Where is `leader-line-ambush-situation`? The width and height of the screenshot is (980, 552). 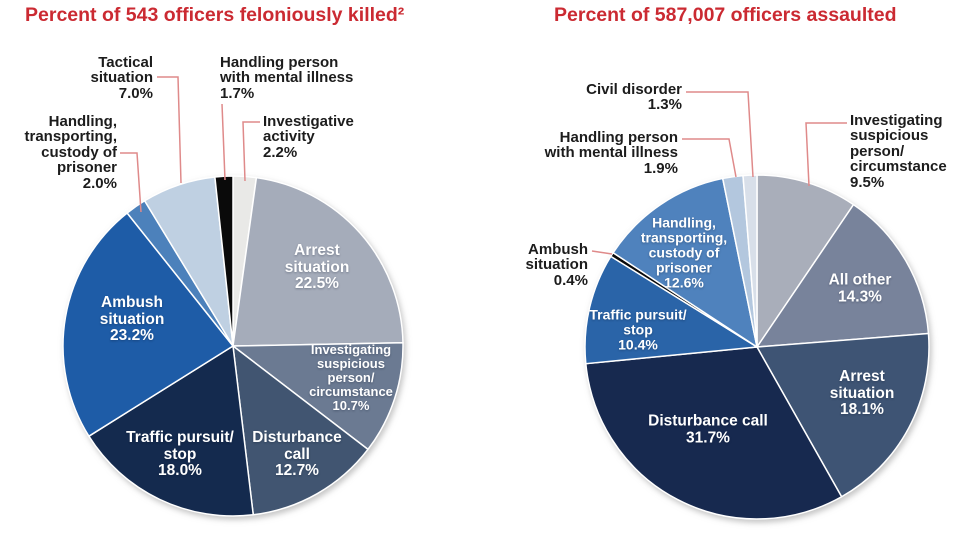 leader-line-ambush-situation is located at coordinates (602, 252).